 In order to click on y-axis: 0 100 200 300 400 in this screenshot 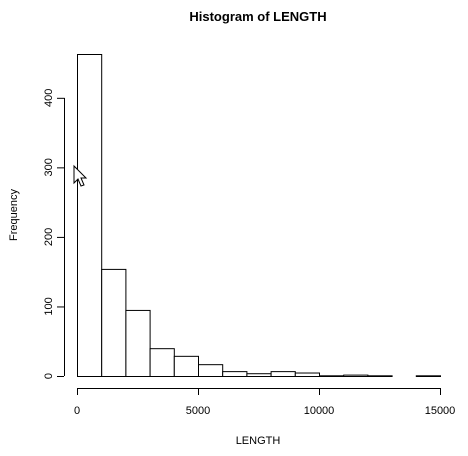, I will do `click(54, 234)`.